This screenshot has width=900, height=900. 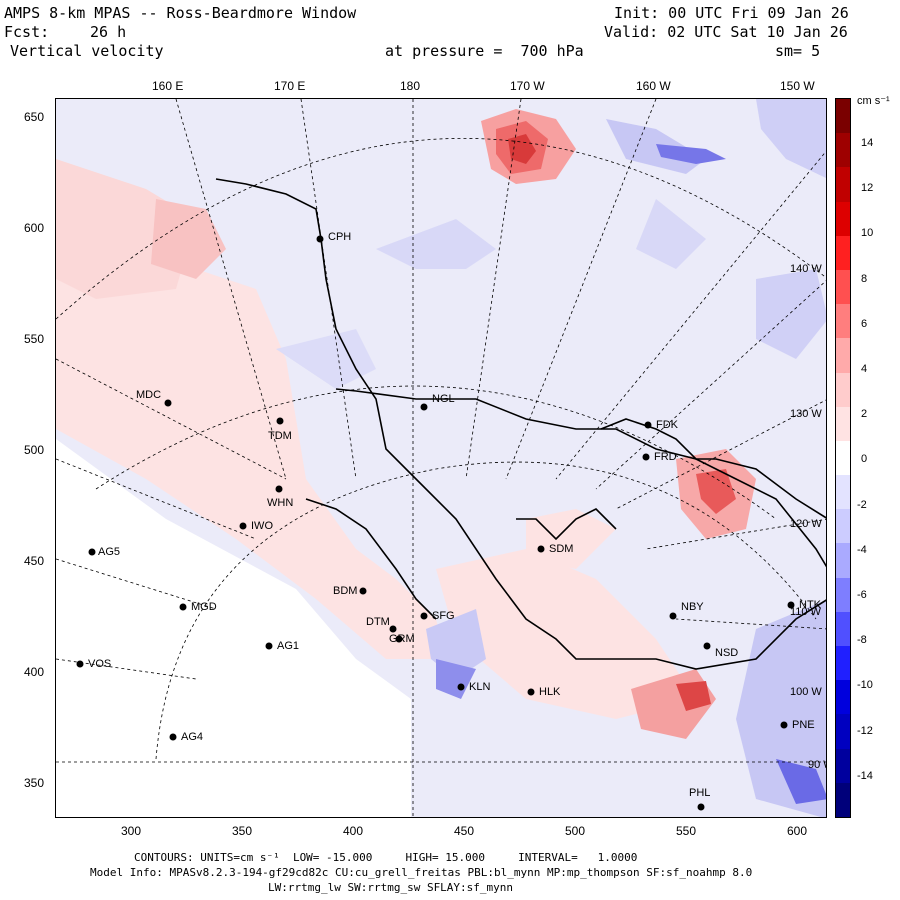 I want to click on station-label: PNE, so click(x=803, y=725).